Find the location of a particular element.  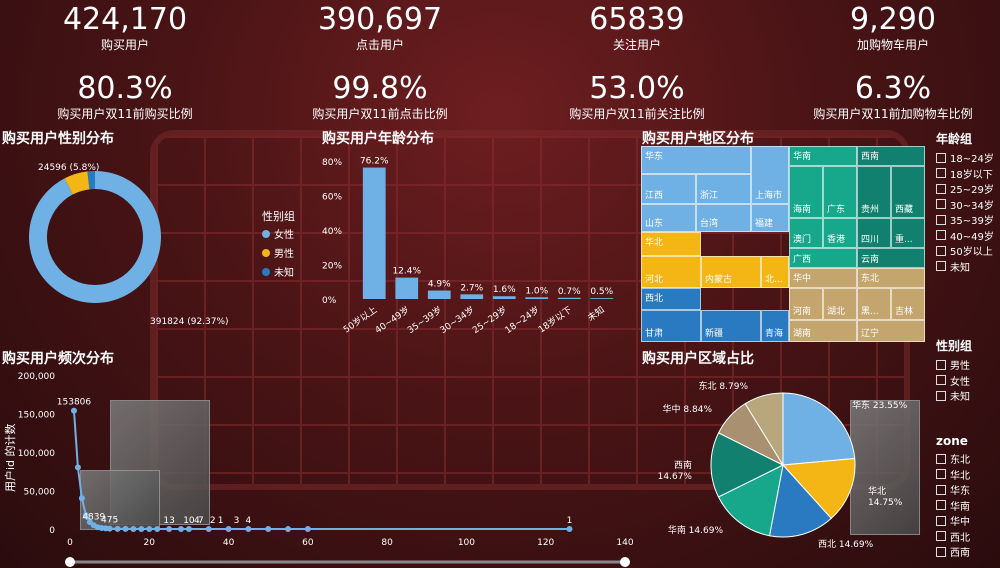

treemap-cell: 河南 is located at coordinates (806, 304).